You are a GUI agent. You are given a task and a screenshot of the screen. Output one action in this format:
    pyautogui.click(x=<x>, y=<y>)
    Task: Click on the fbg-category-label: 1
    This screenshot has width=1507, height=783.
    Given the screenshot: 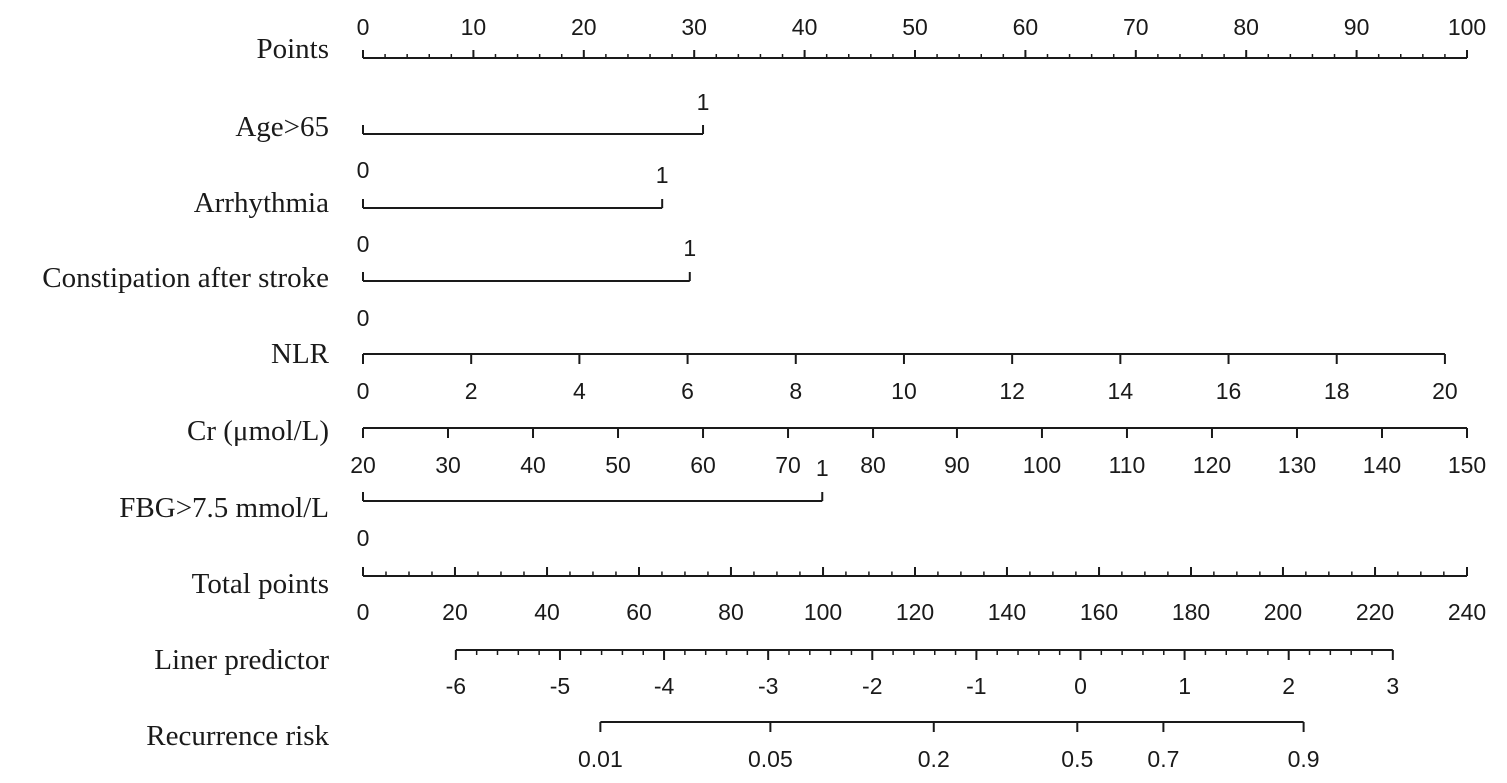 What is the action you would take?
    pyautogui.click(x=822, y=468)
    